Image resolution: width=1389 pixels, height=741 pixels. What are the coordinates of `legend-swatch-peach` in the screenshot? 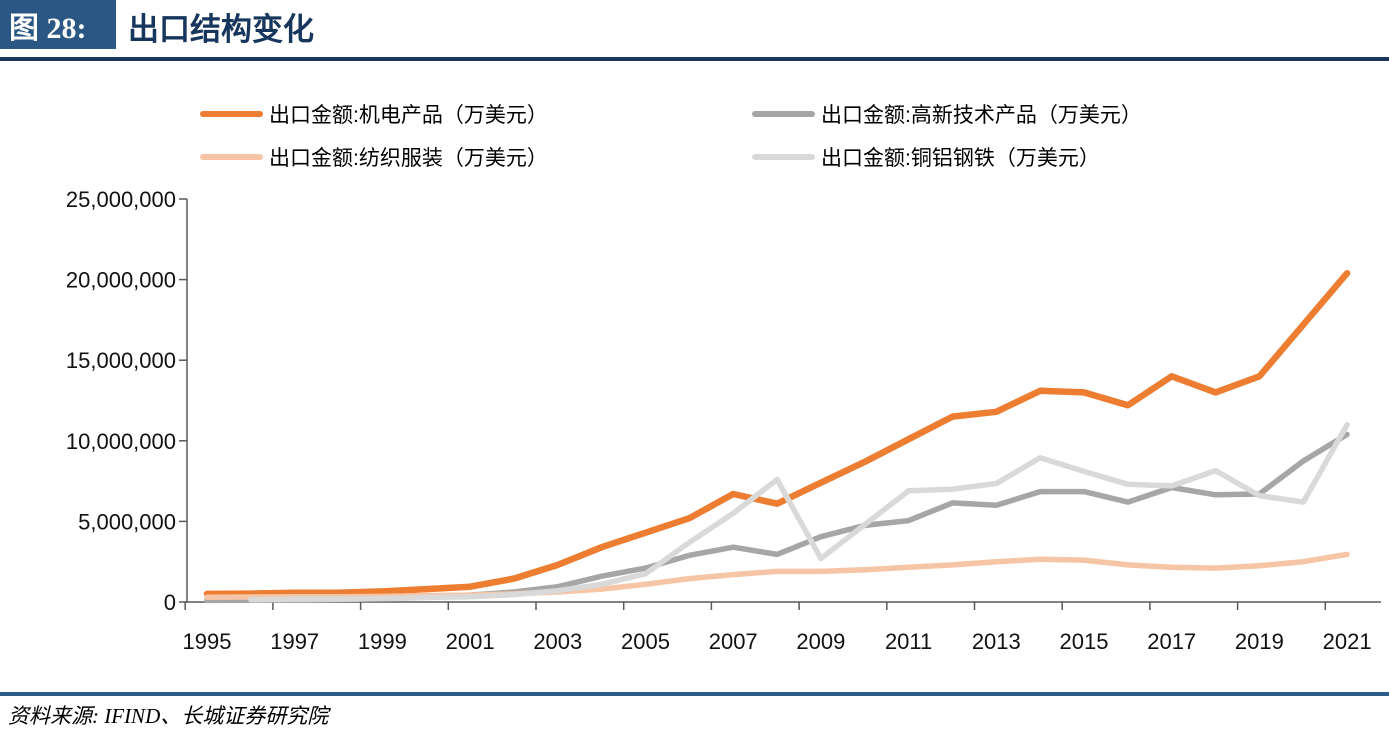 It's located at (231, 157).